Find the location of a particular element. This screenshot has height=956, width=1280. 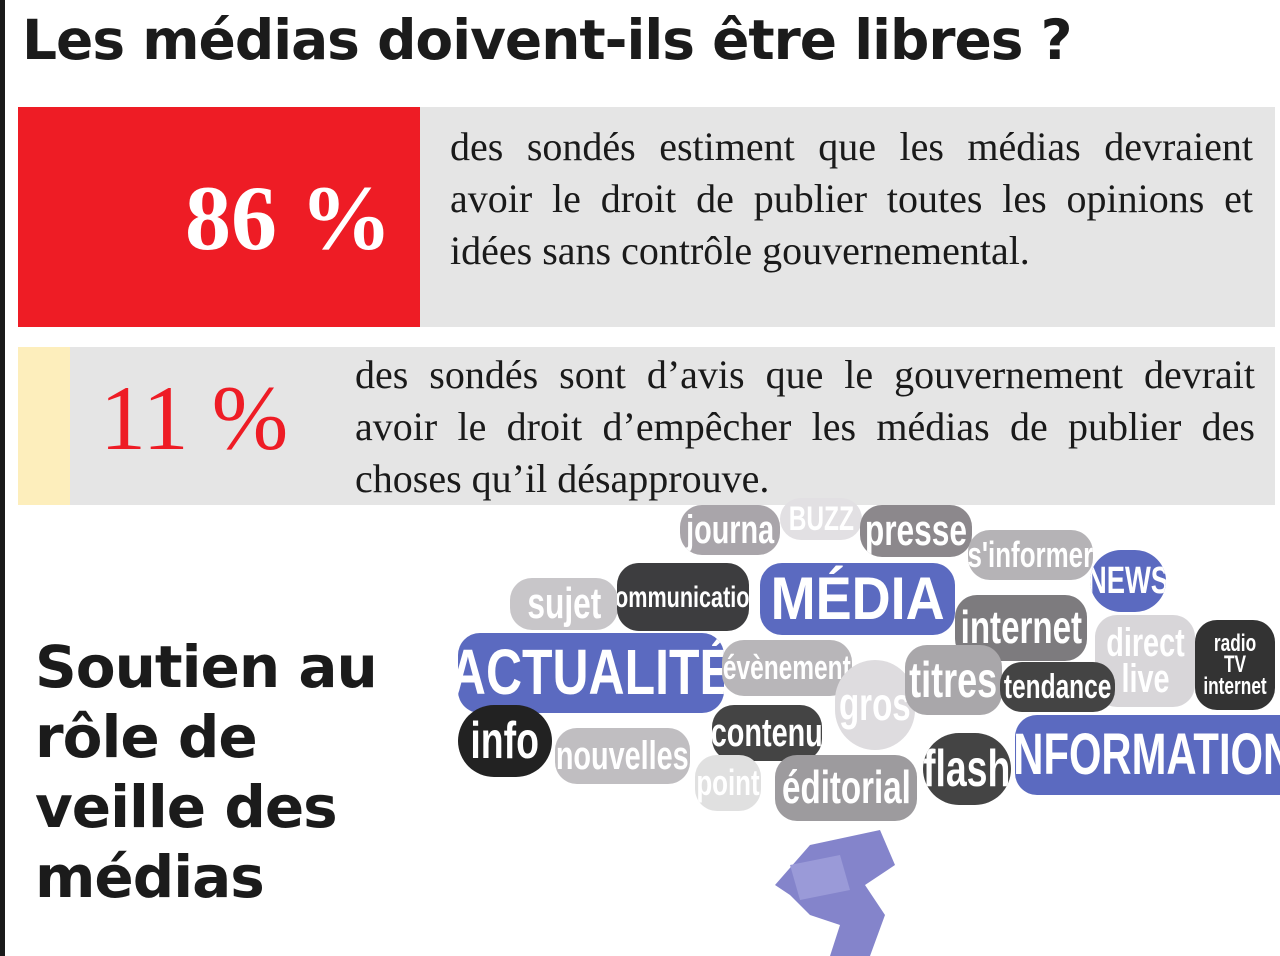

bubble: évènement is located at coordinates (787, 668).